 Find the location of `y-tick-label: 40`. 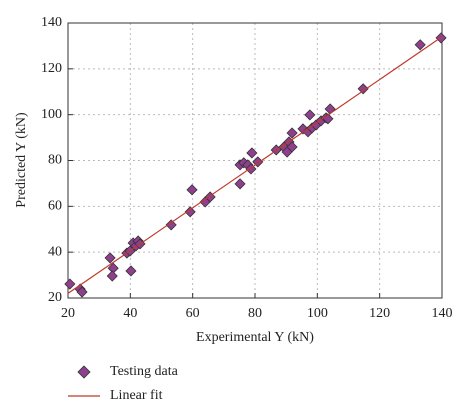

y-tick-label: 40 is located at coordinates (55, 251).